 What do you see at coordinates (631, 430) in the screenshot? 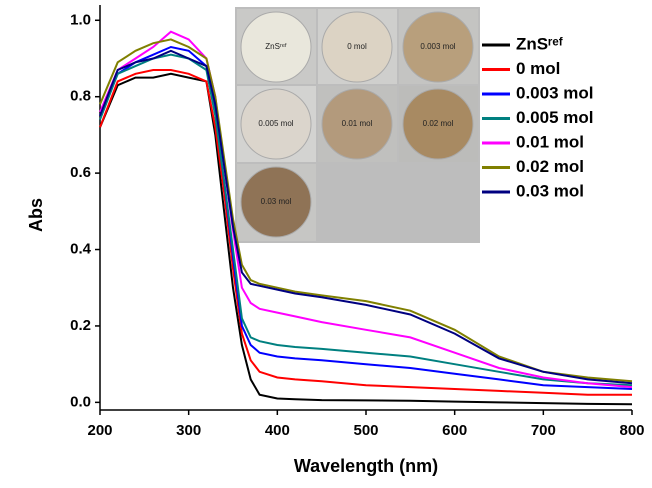
I see `x-tick-label: 800` at bounding box center [631, 430].